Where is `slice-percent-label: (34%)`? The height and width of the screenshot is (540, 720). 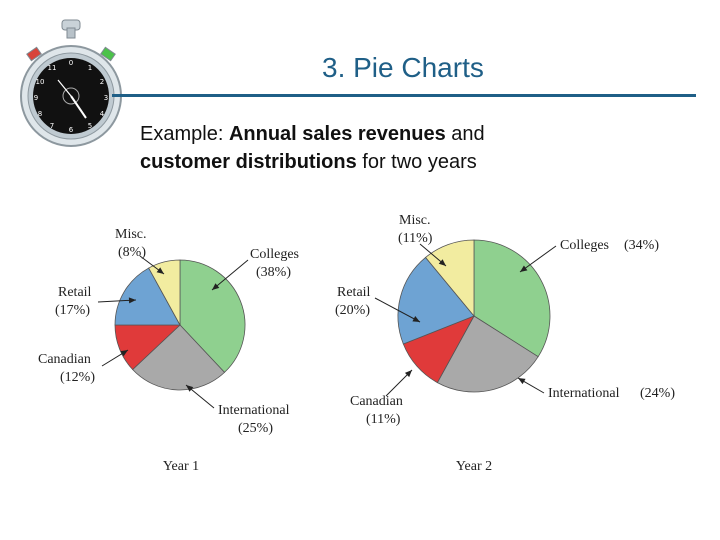 slice-percent-label: (34%) is located at coordinates (641, 245).